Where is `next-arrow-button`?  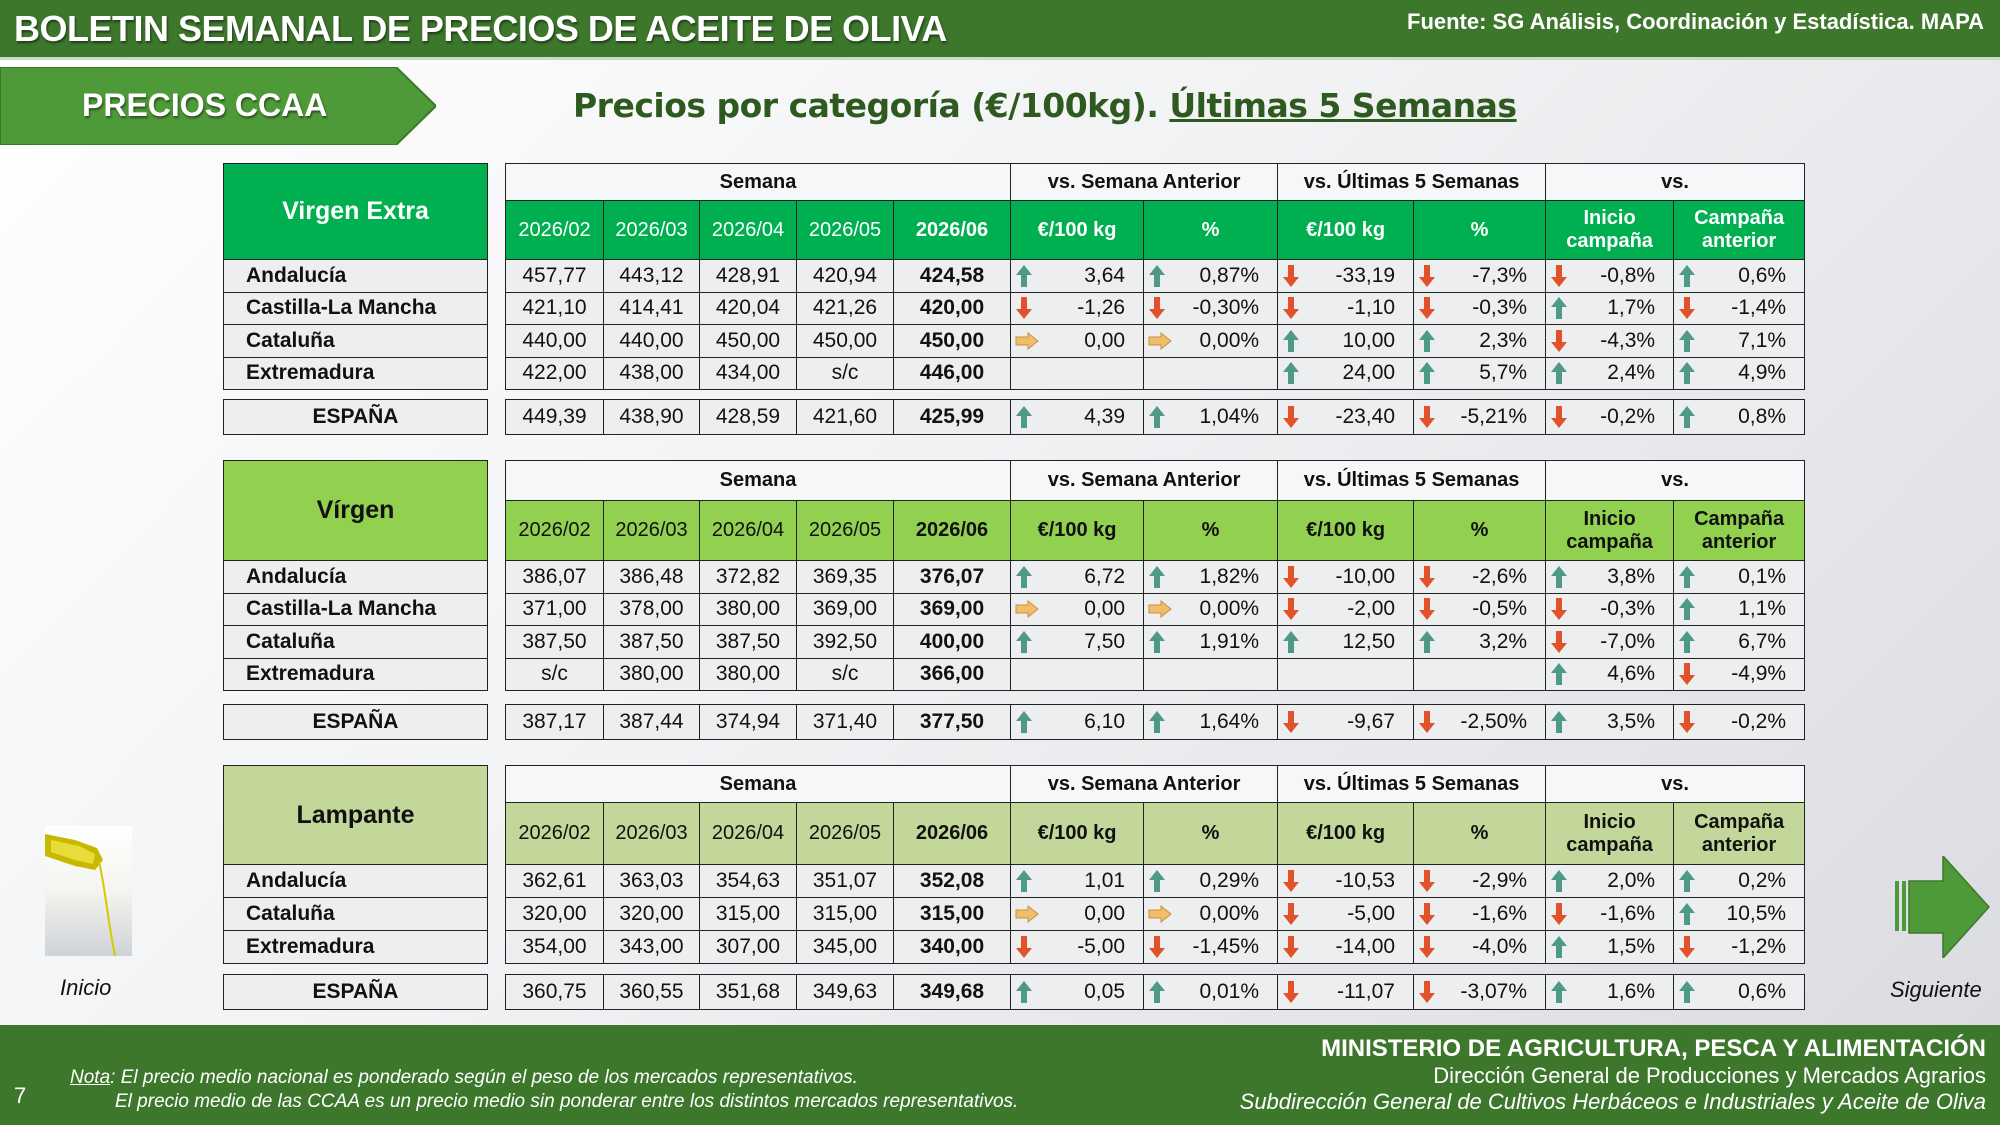
next-arrow-button is located at coordinates (1942, 908).